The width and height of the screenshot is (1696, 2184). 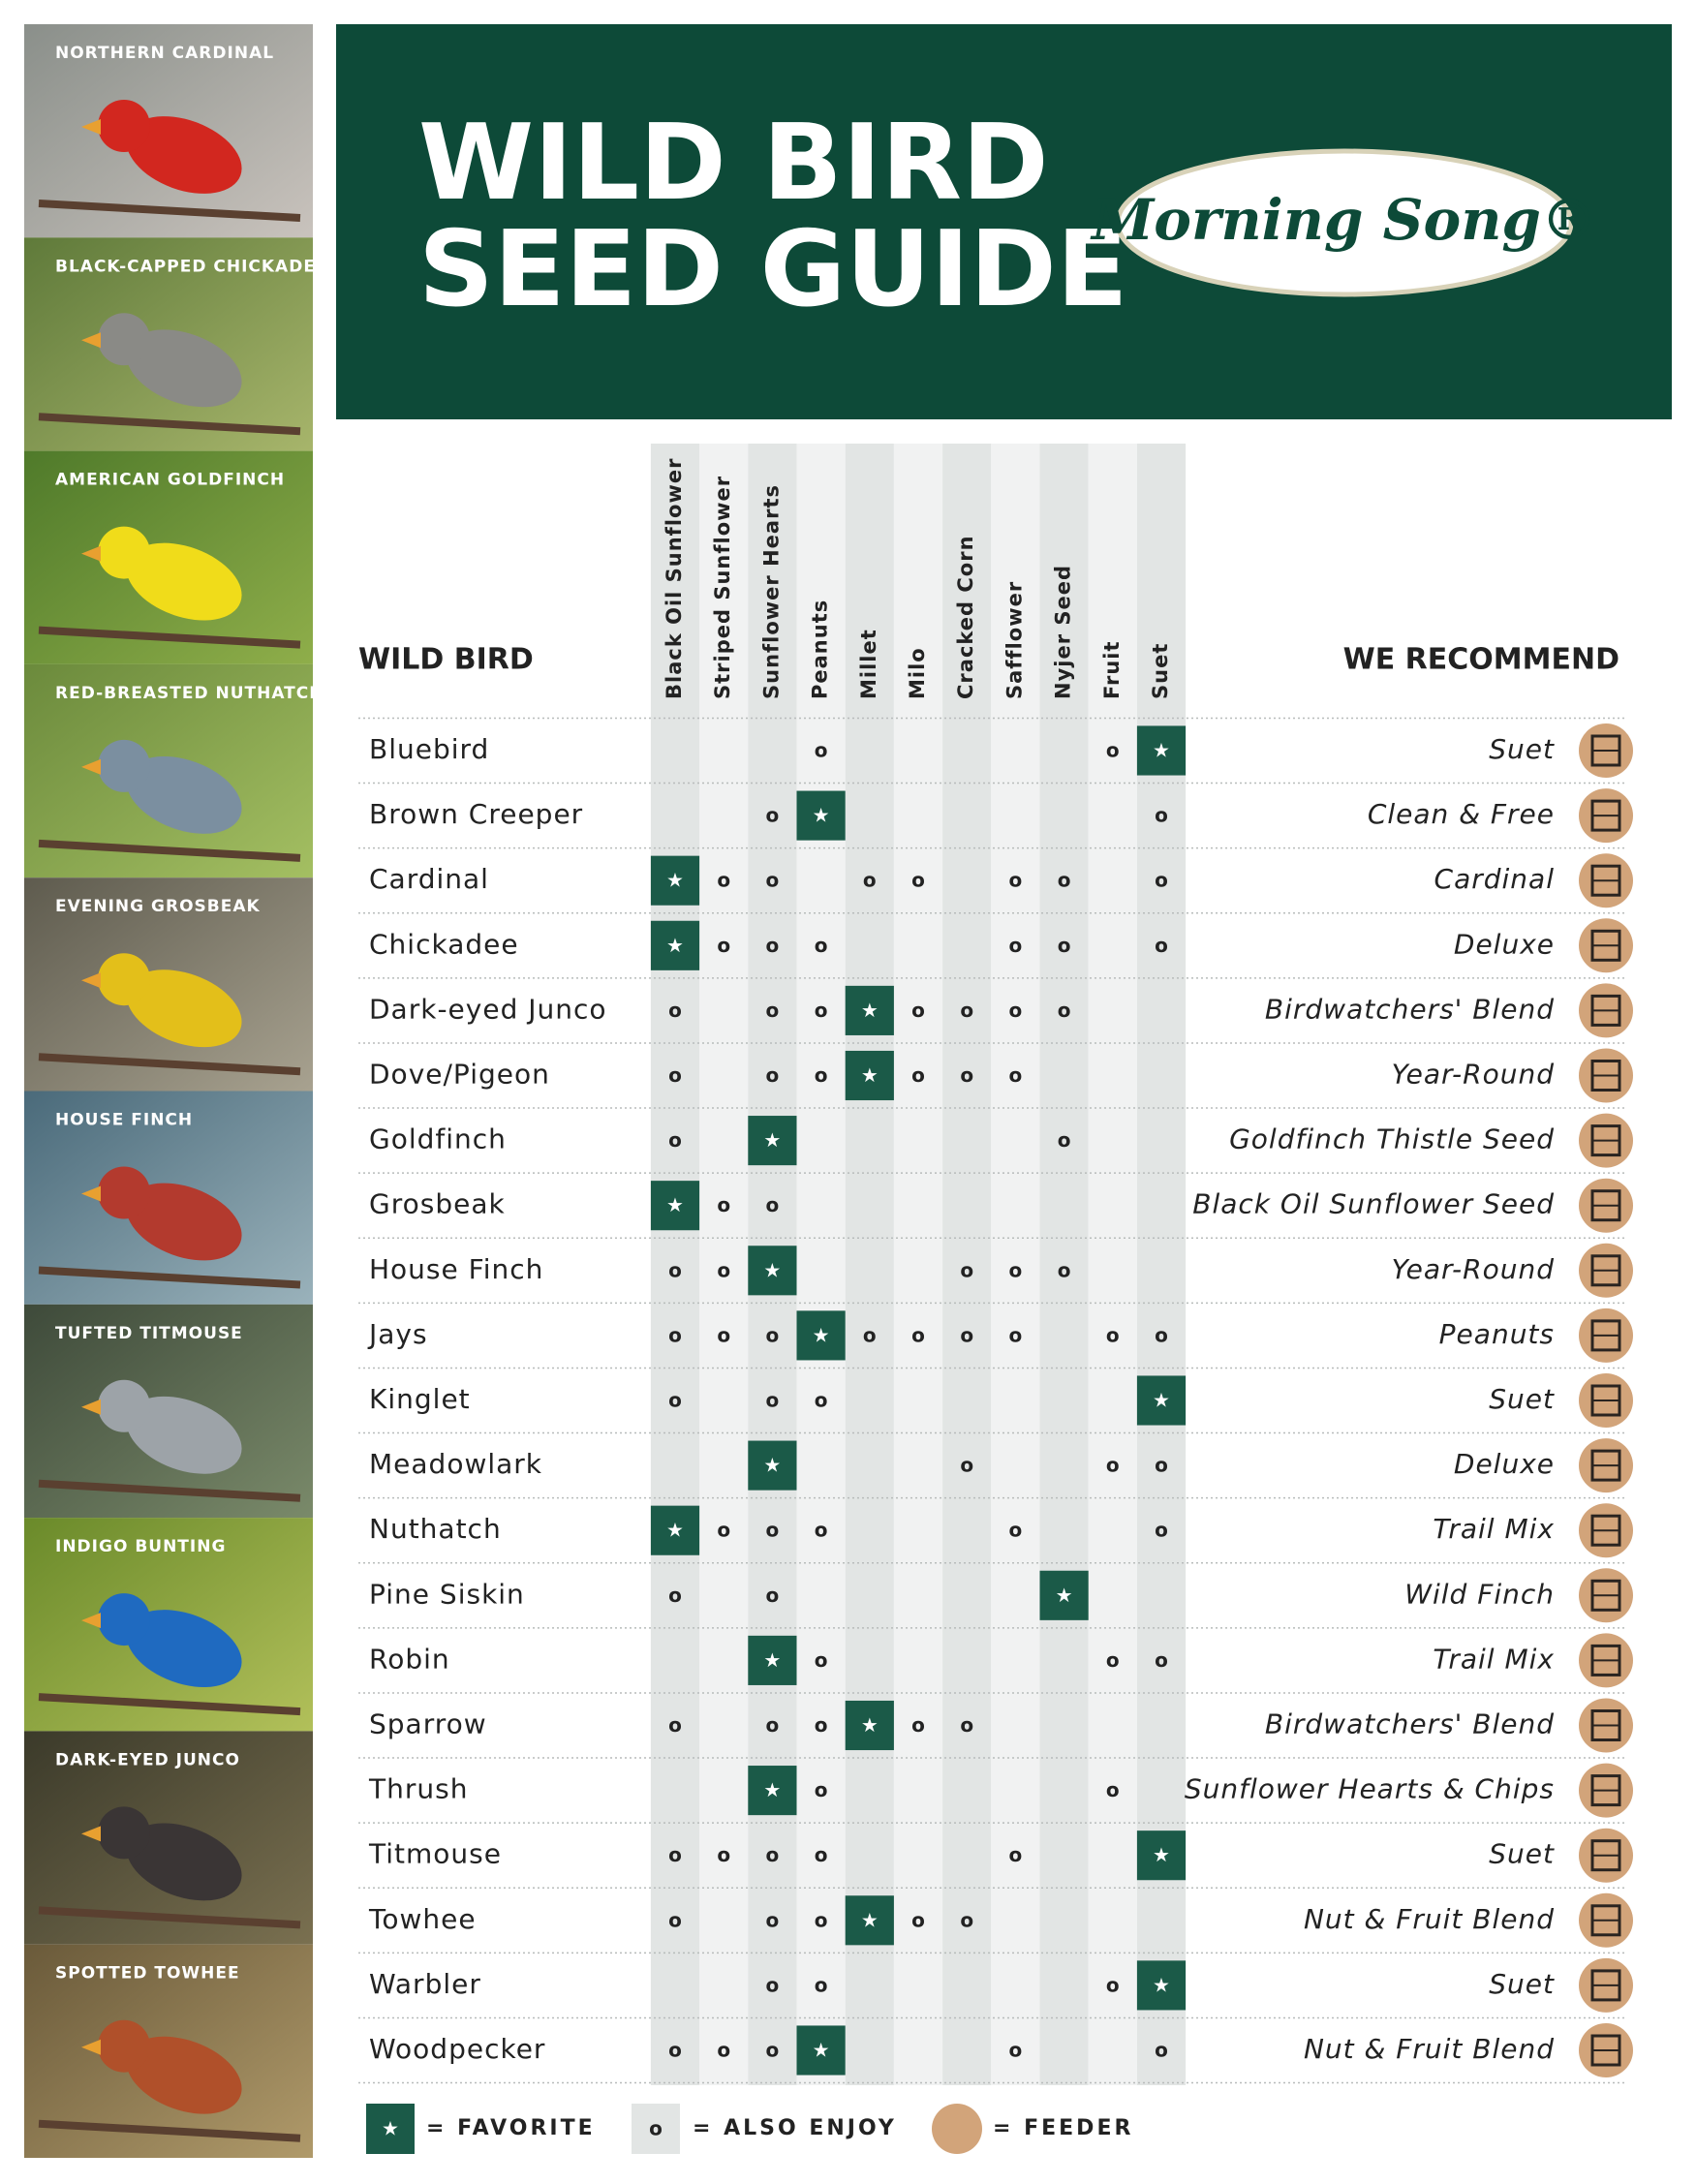 I want to click on bird-name: Robin, so click(x=409, y=1659).